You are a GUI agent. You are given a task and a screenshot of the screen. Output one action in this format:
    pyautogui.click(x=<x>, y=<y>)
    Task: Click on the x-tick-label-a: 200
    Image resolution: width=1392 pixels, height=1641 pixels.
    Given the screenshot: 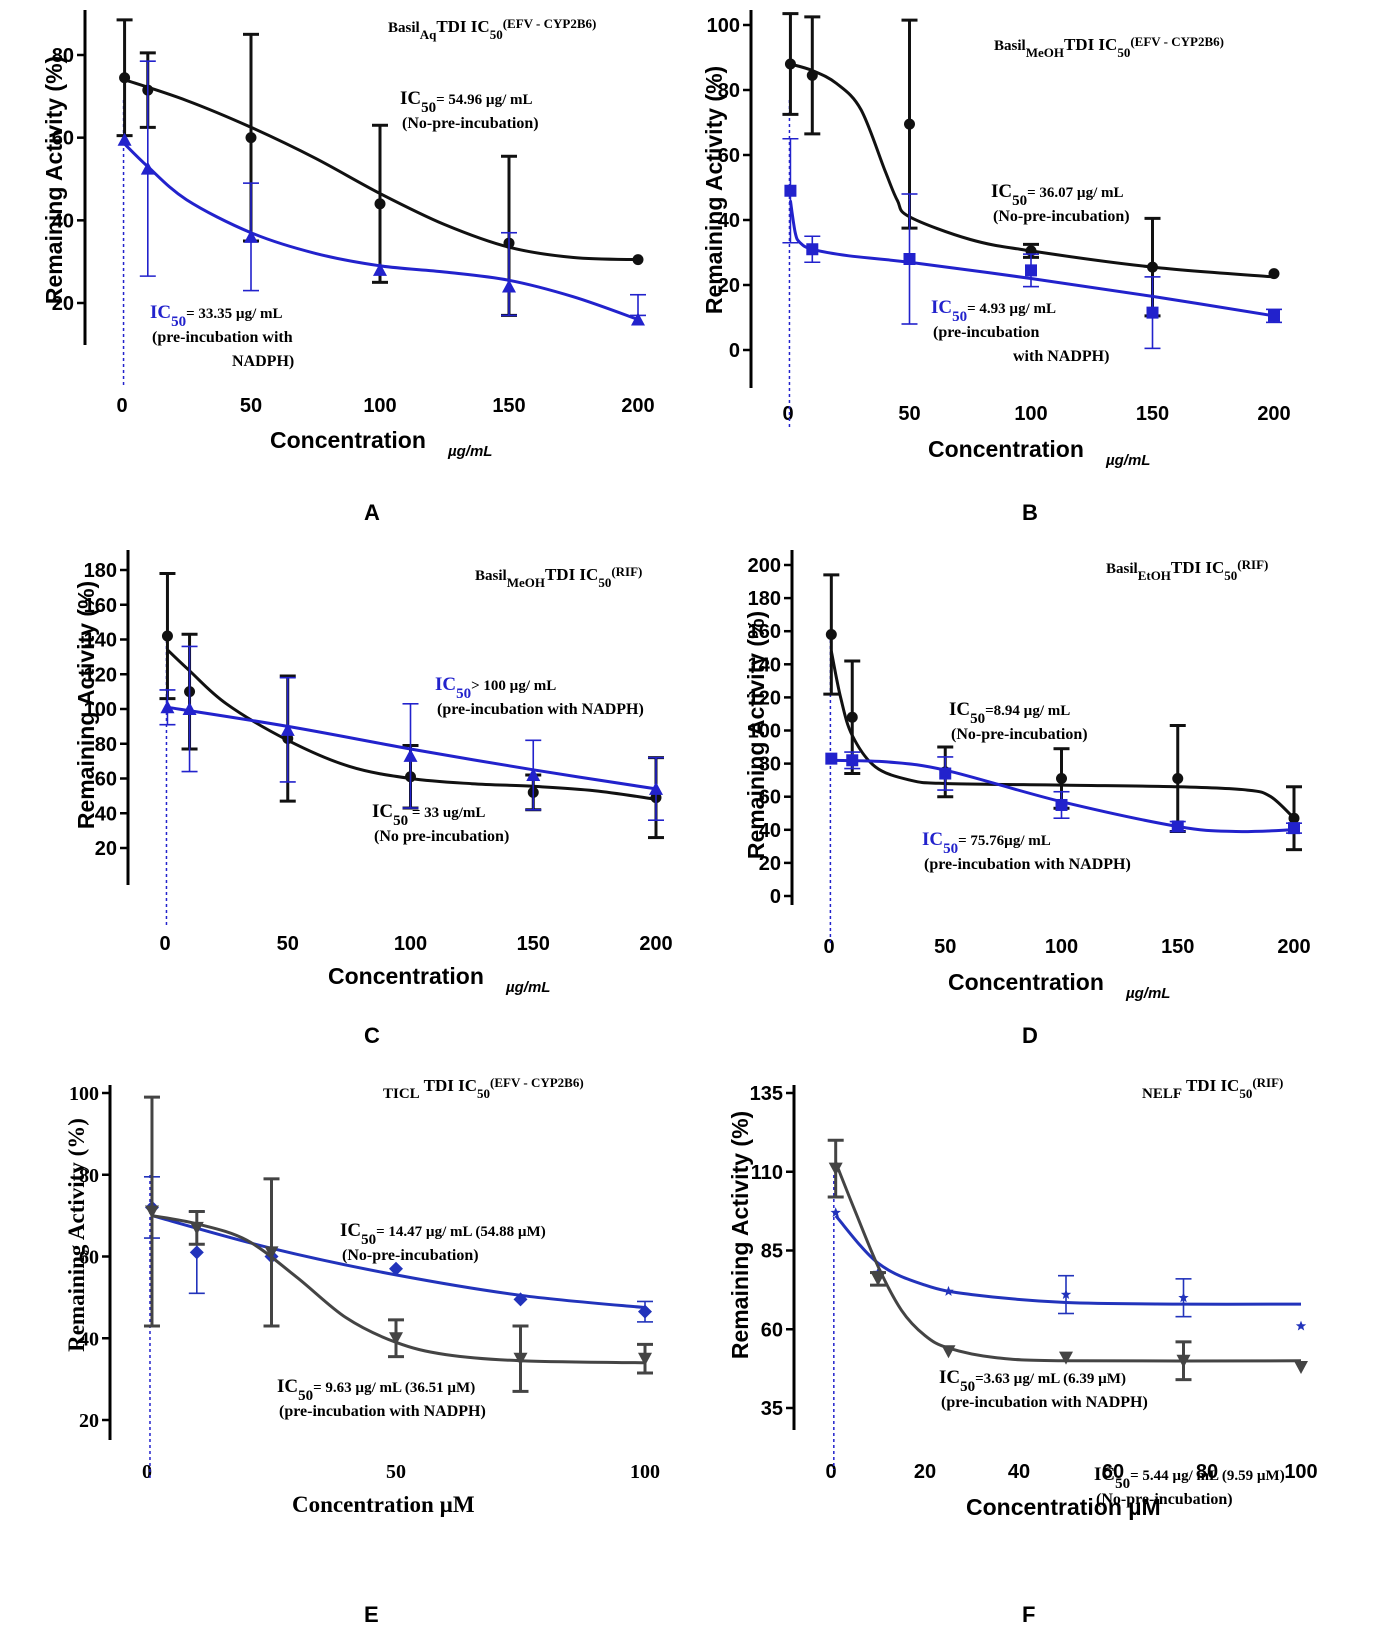 What is the action you would take?
    pyautogui.click(x=637, y=406)
    